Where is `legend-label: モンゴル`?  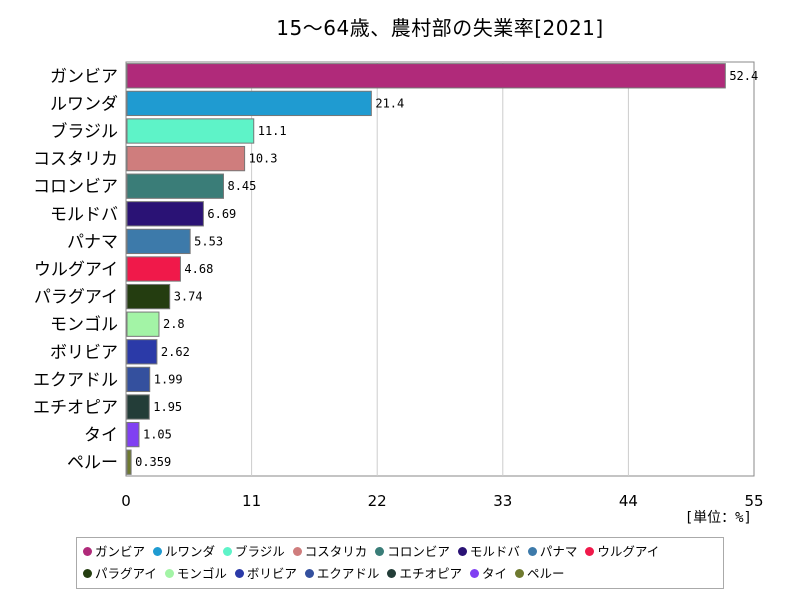
legend-label: モンゴル is located at coordinates (201, 573).